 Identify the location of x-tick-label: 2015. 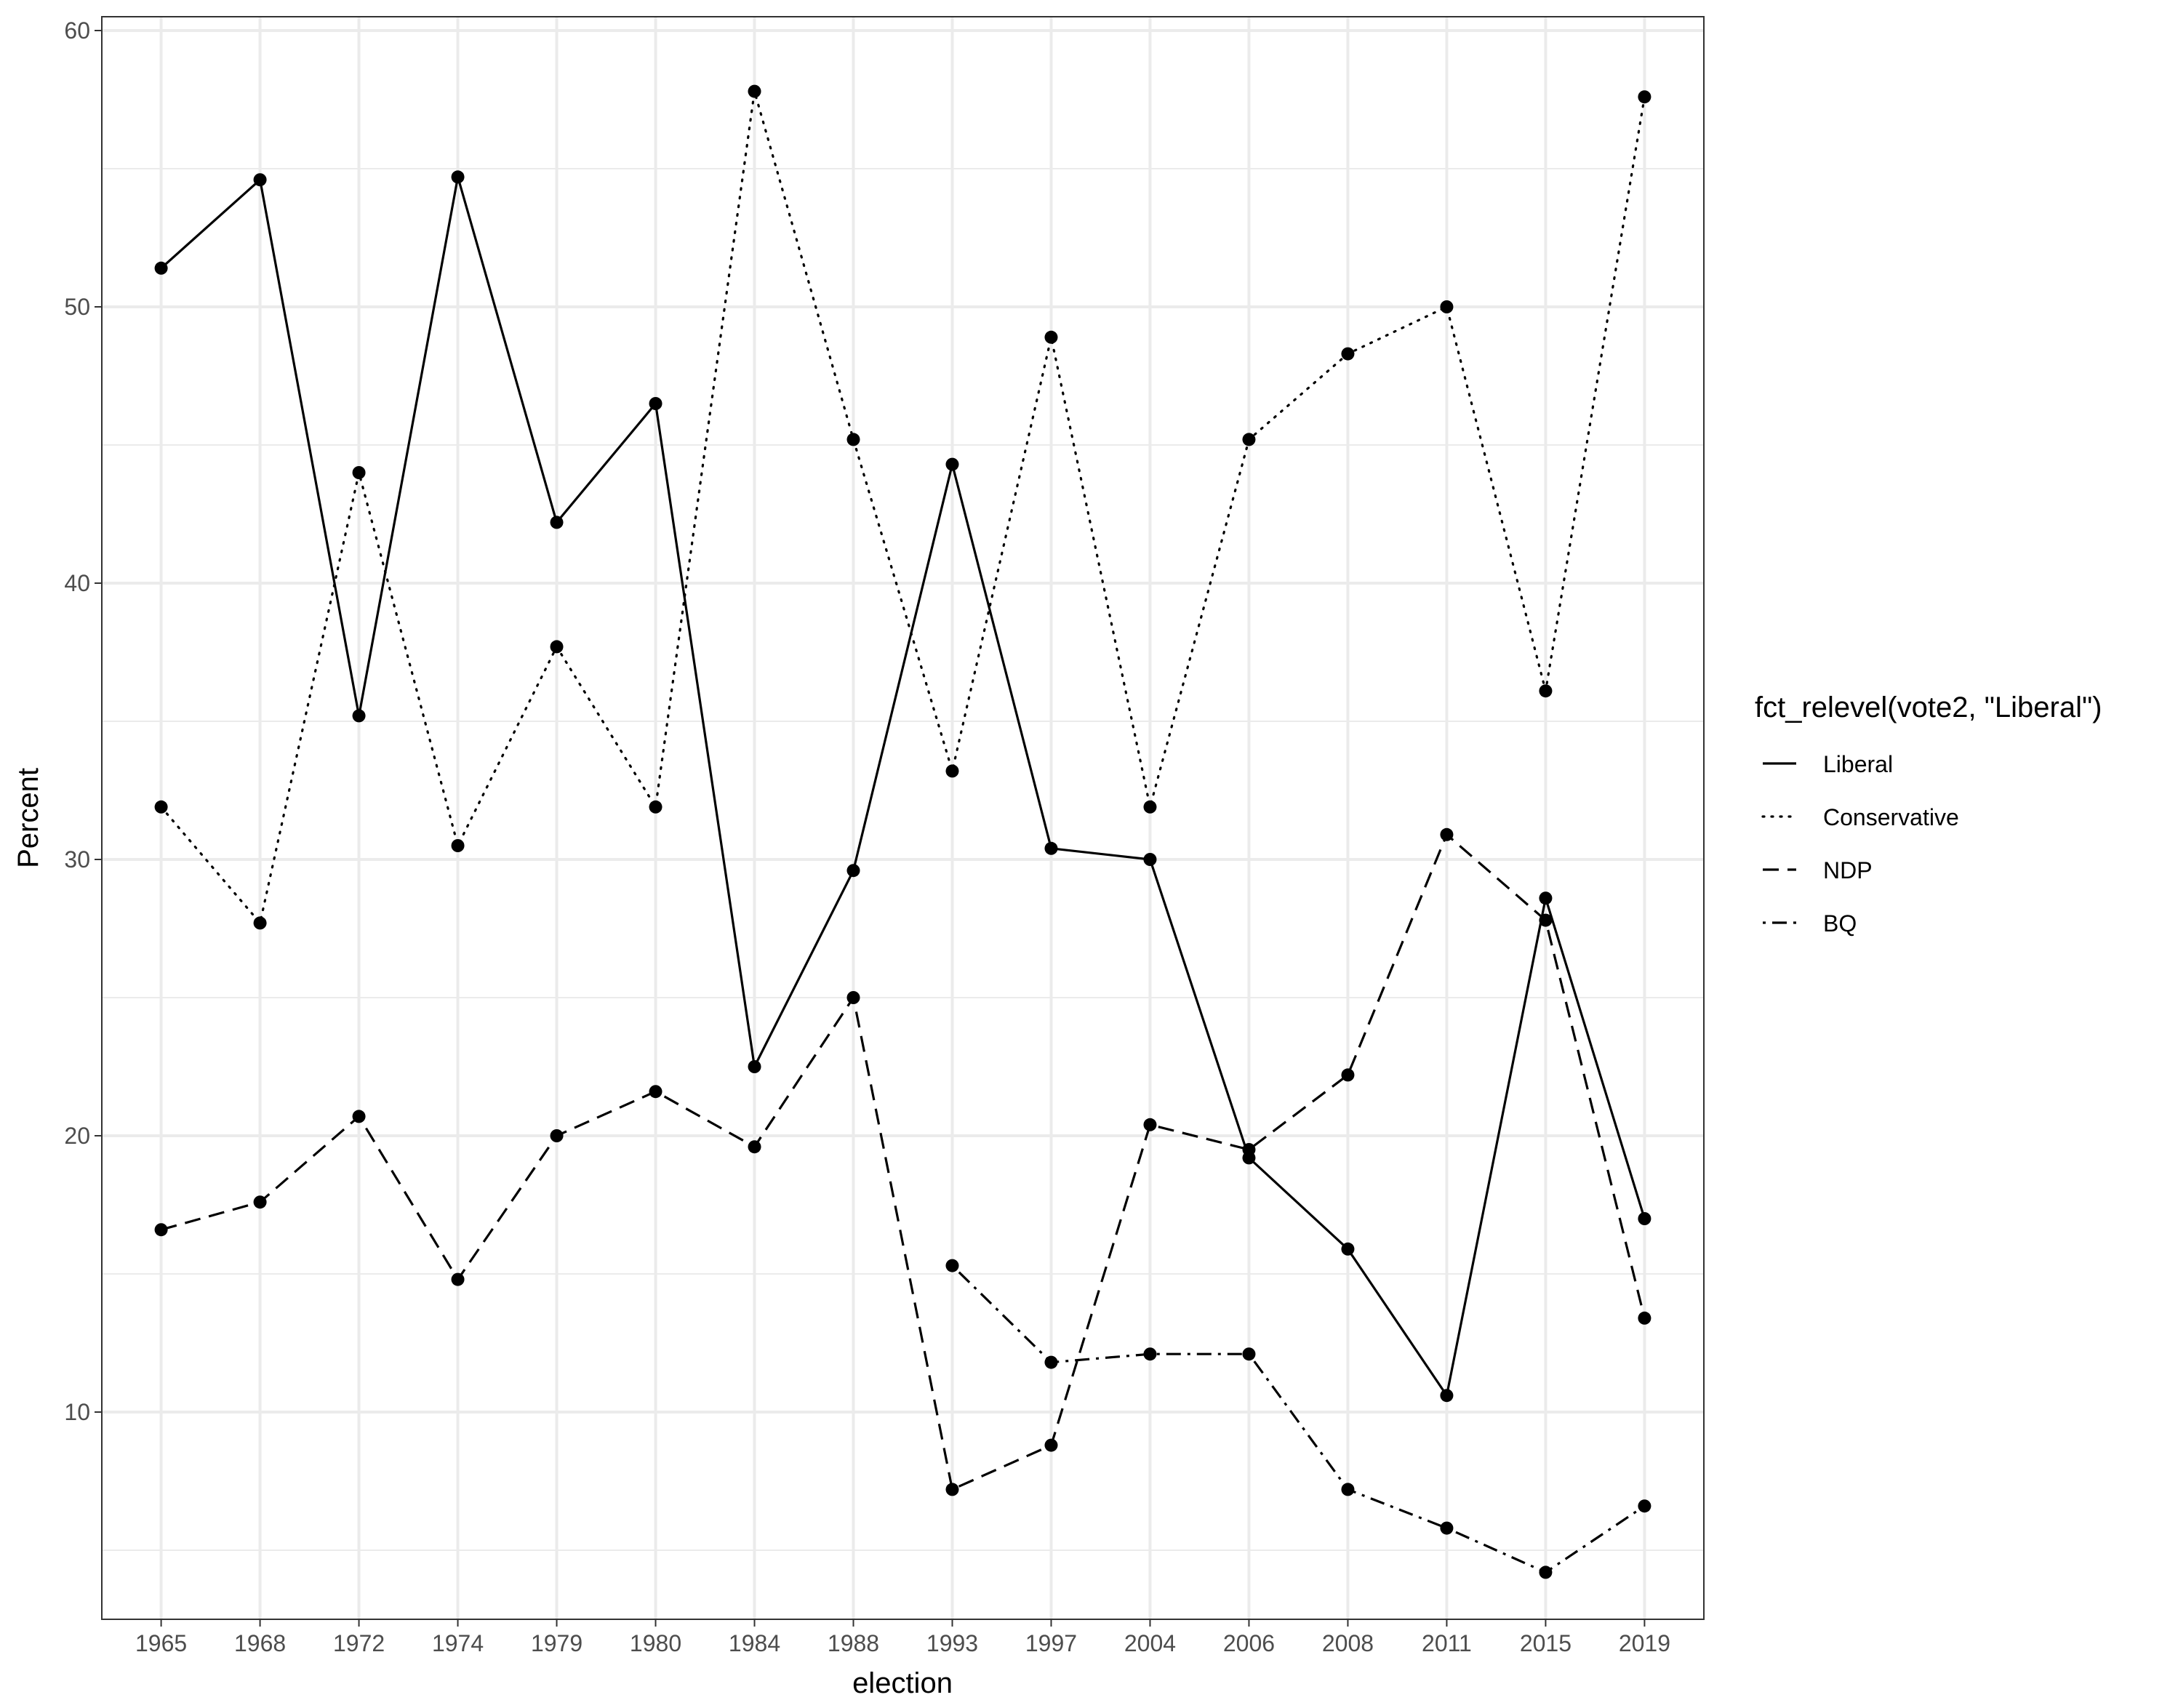
(1546, 1643).